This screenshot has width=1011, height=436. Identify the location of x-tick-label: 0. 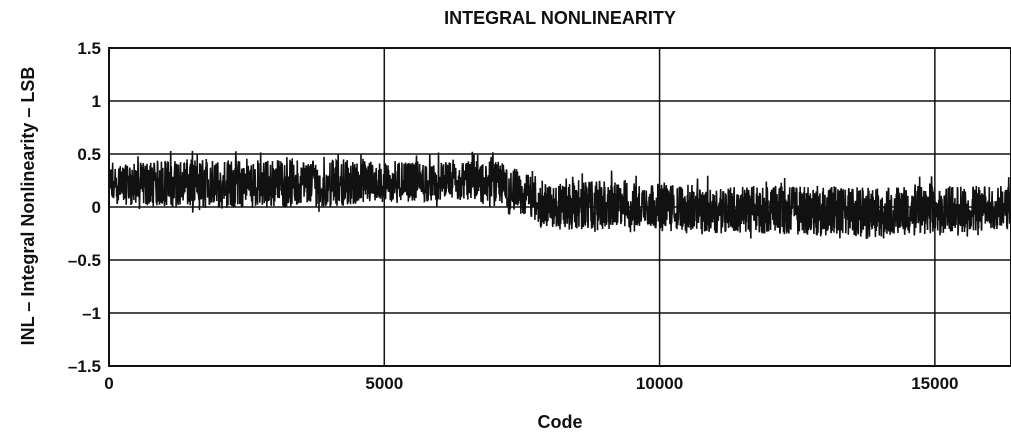
(108, 383).